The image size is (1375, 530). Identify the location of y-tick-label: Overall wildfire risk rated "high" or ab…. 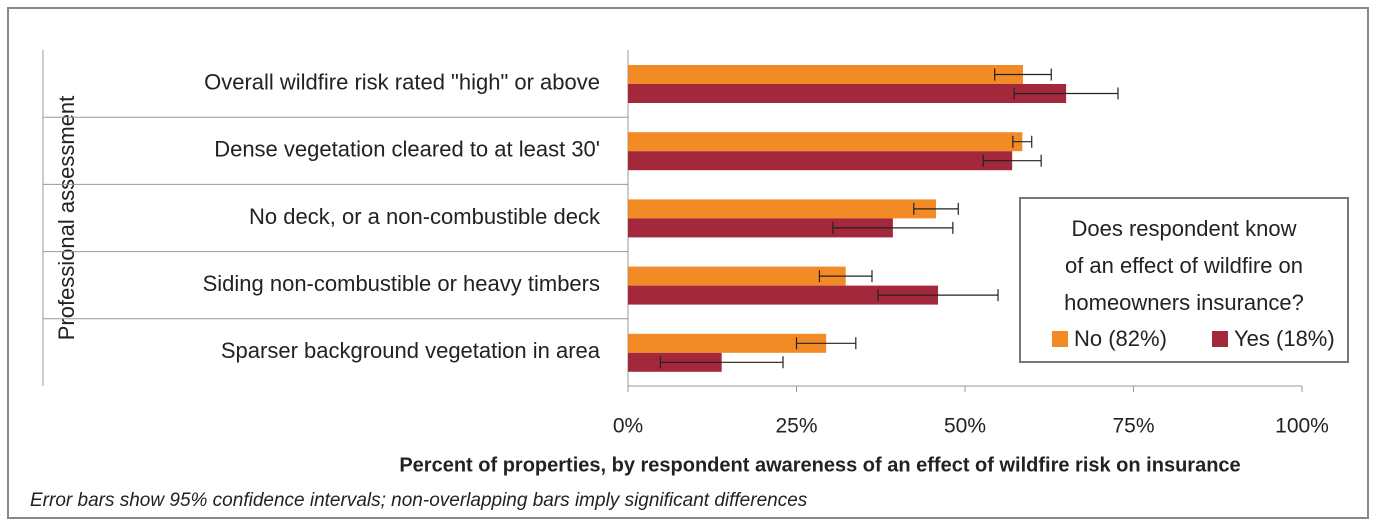
(402, 81).